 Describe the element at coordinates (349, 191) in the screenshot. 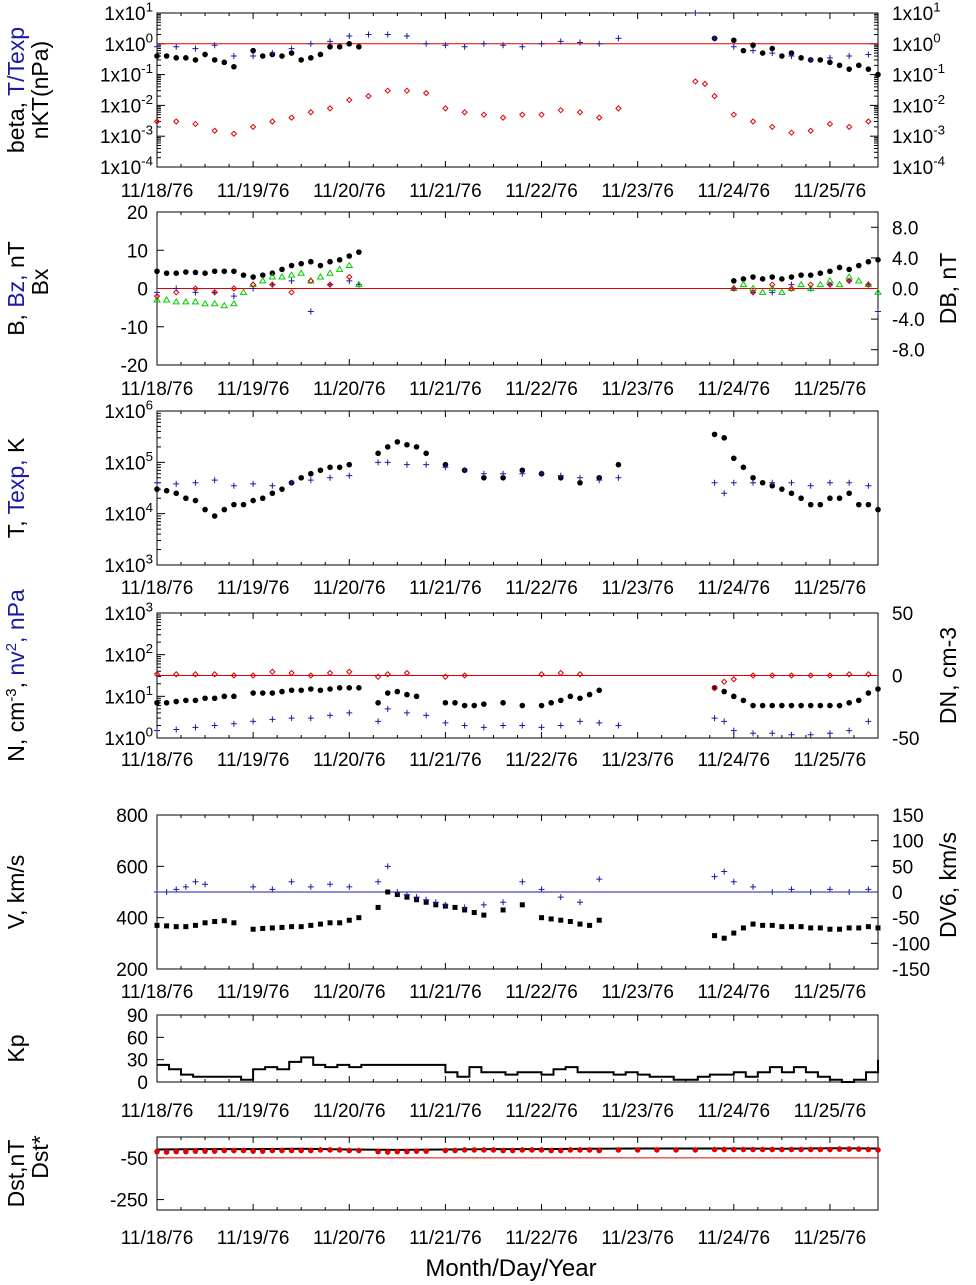

I see `x-tick-label: 11/20/76` at that location.